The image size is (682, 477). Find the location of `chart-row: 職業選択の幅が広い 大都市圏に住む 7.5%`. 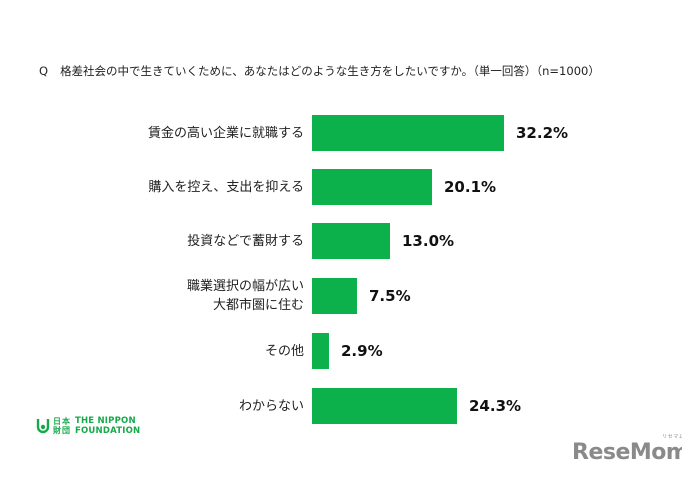

chart-row: 職業選択の幅が広い 大都市圏に住む 7.5% is located at coordinates (341, 296).